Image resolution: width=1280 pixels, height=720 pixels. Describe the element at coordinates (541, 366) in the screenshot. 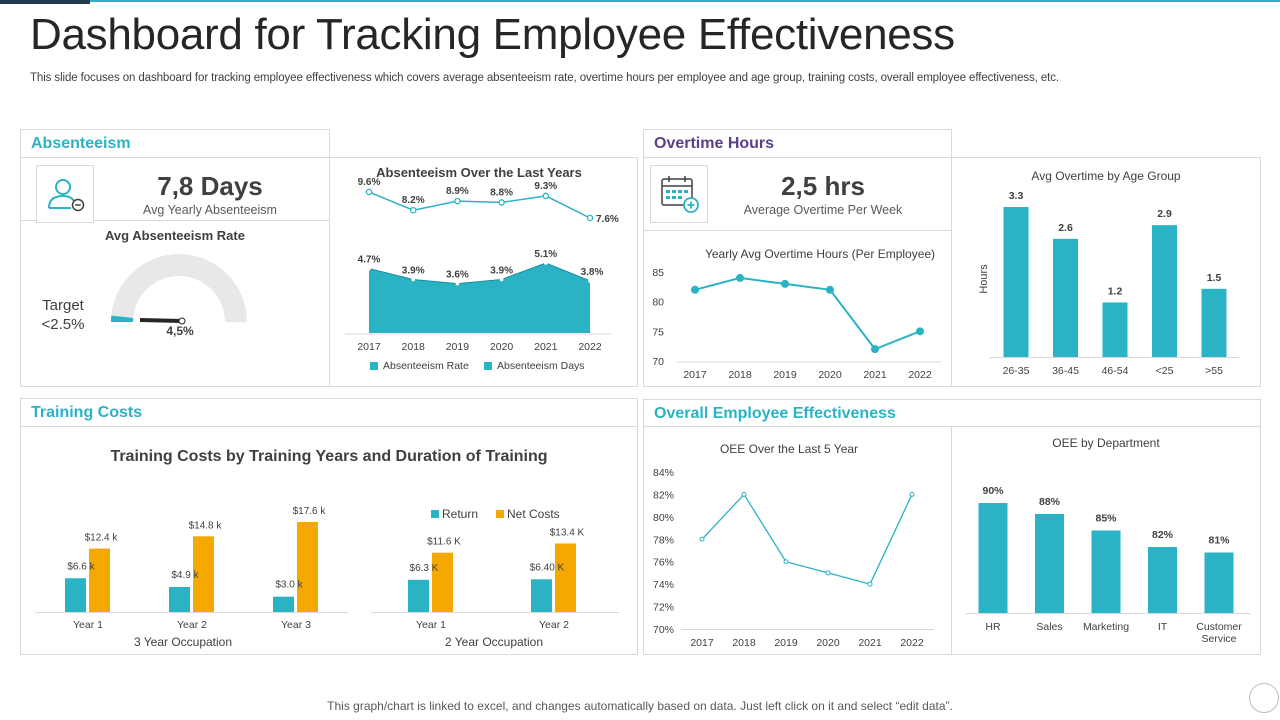

I see `legend-label-days: Absenteeism Days` at that location.